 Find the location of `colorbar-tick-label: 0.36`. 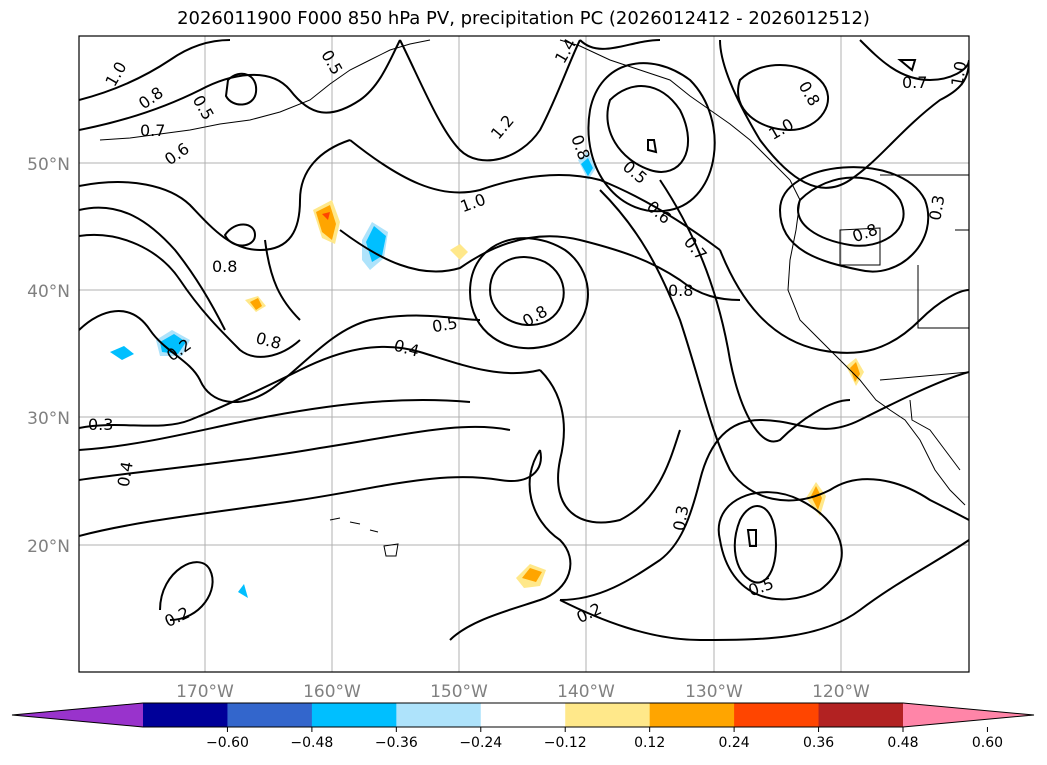

colorbar-tick-label: 0.36 is located at coordinates (818, 743).